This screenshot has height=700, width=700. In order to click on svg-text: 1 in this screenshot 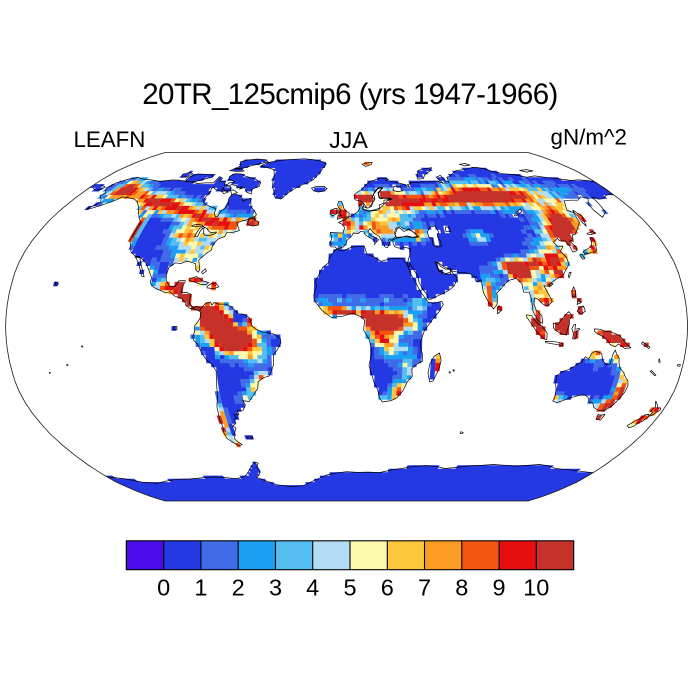, I will do `click(200, 588)`.